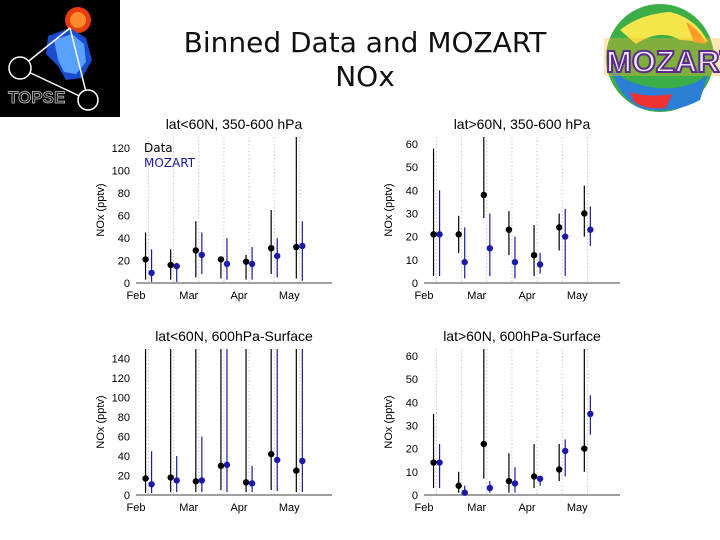  What do you see at coordinates (365, 42) in the screenshot?
I see `slide-title-line1: Binned Data and MOZART` at bounding box center [365, 42].